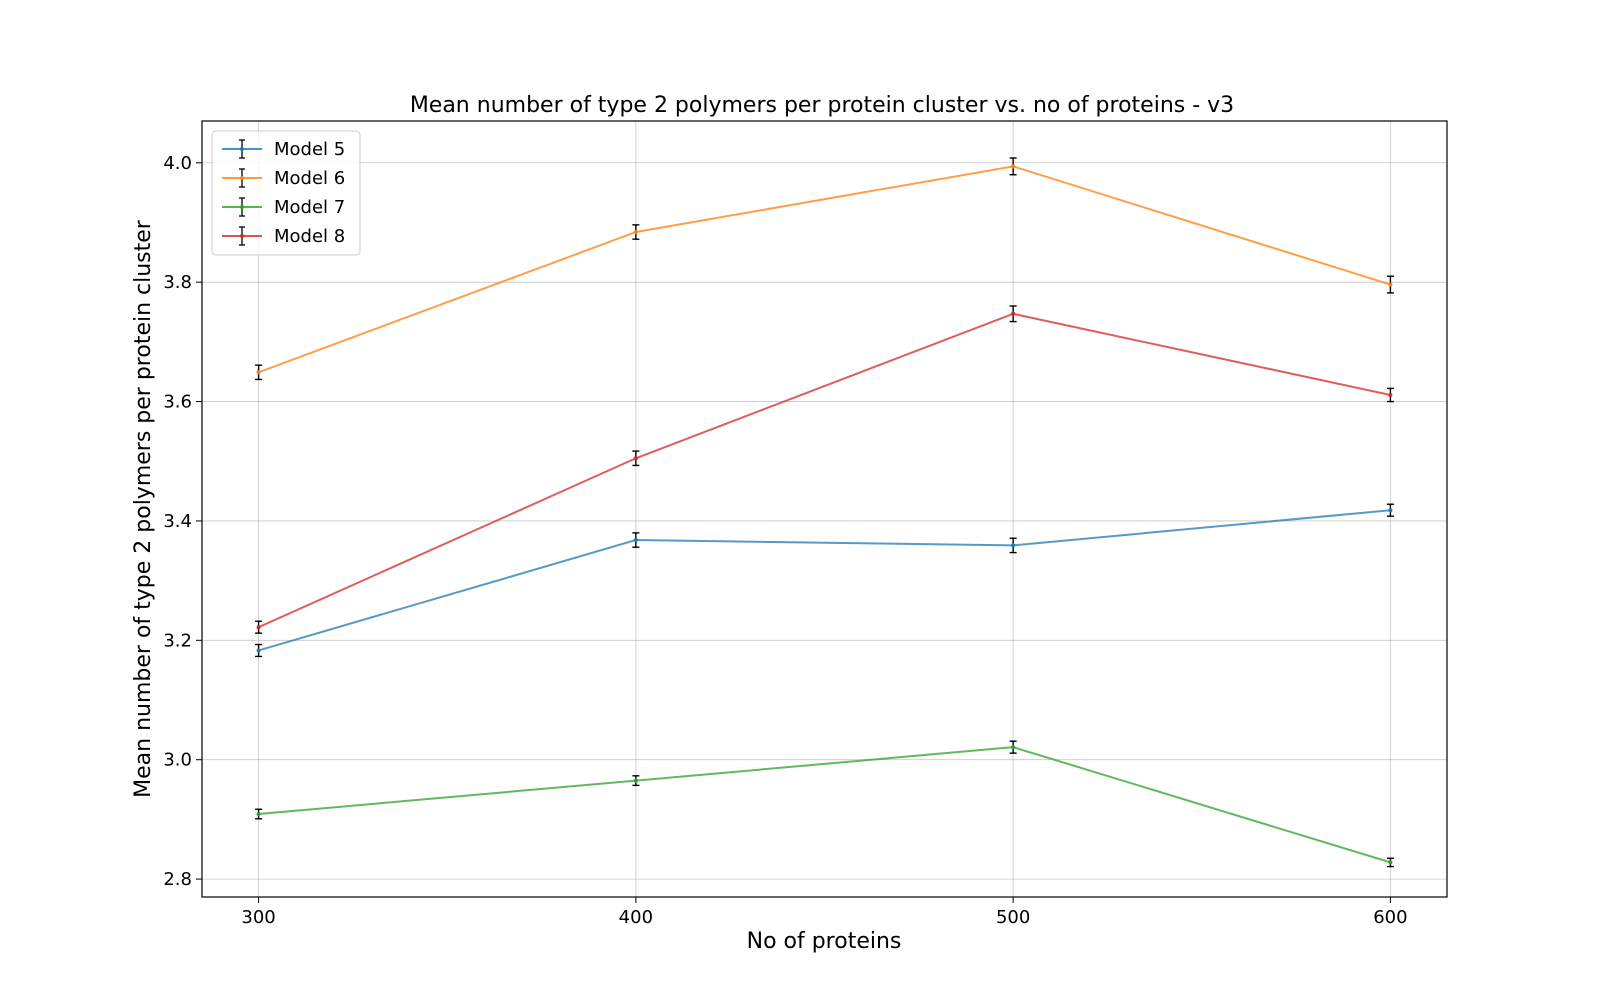 This screenshot has width=1600, height=1000. I want to click on y-tick-label: 4.0, so click(177, 163).